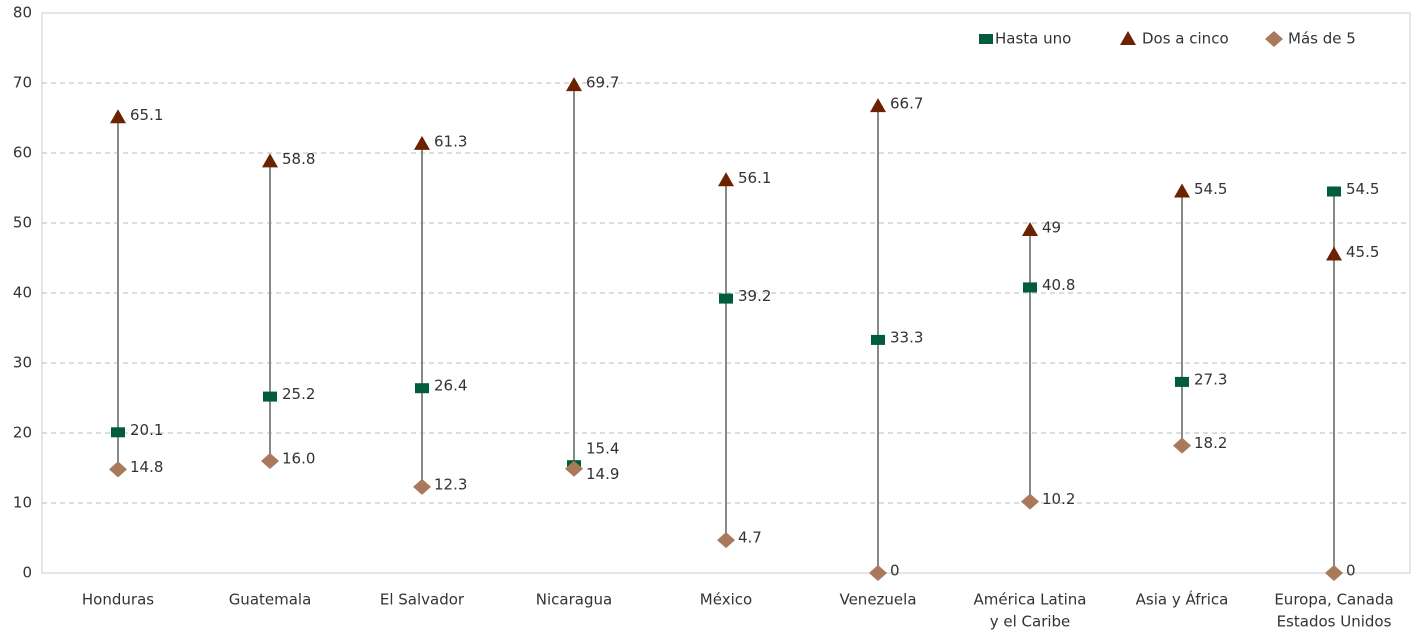 This screenshot has width=1419, height=636. Describe the element at coordinates (22, 363) in the screenshot. I see `y-tick-label: 30` at that location.